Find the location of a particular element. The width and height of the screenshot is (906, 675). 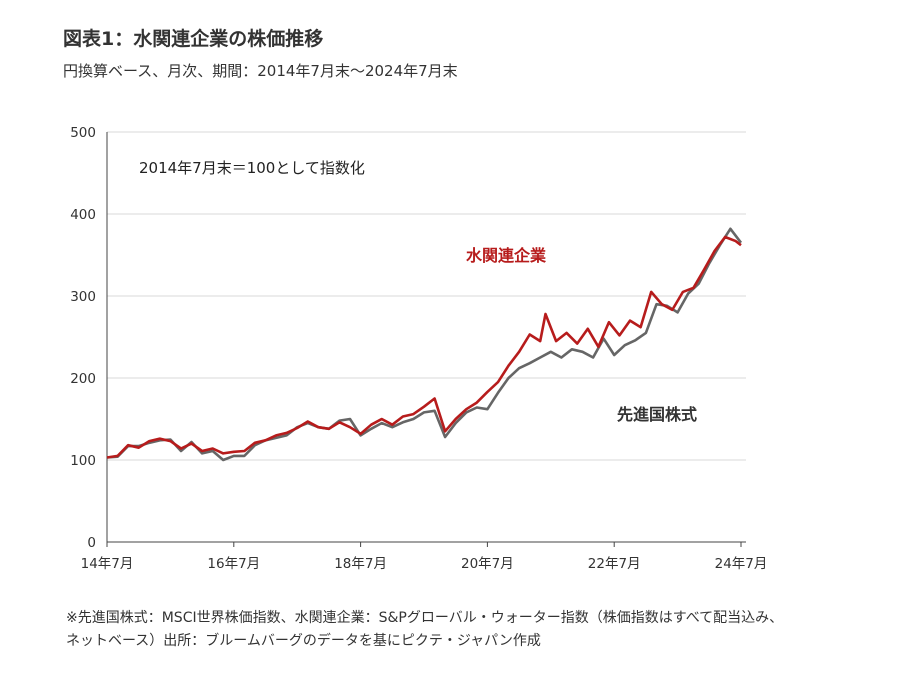

x-tick-label-5: 24年7月 is located at coordinates (741, 564).